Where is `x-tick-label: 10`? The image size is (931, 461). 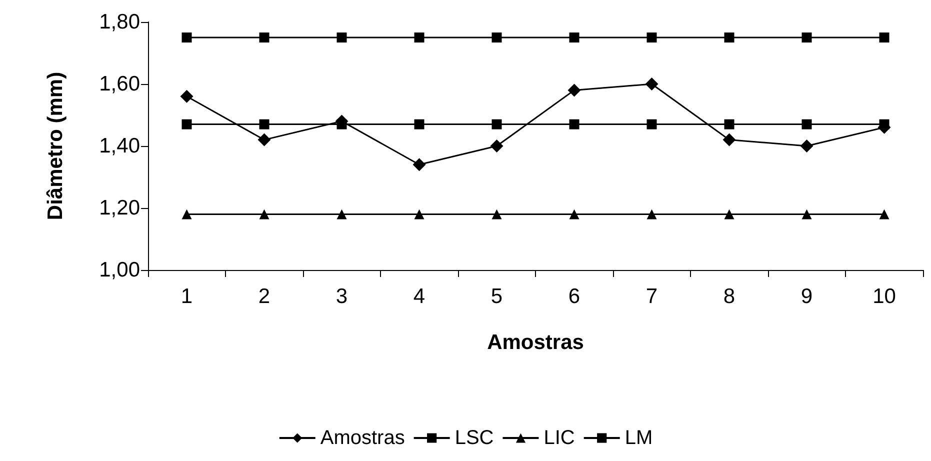 x-tick-label: 10 is located at coordinates (884, 296).